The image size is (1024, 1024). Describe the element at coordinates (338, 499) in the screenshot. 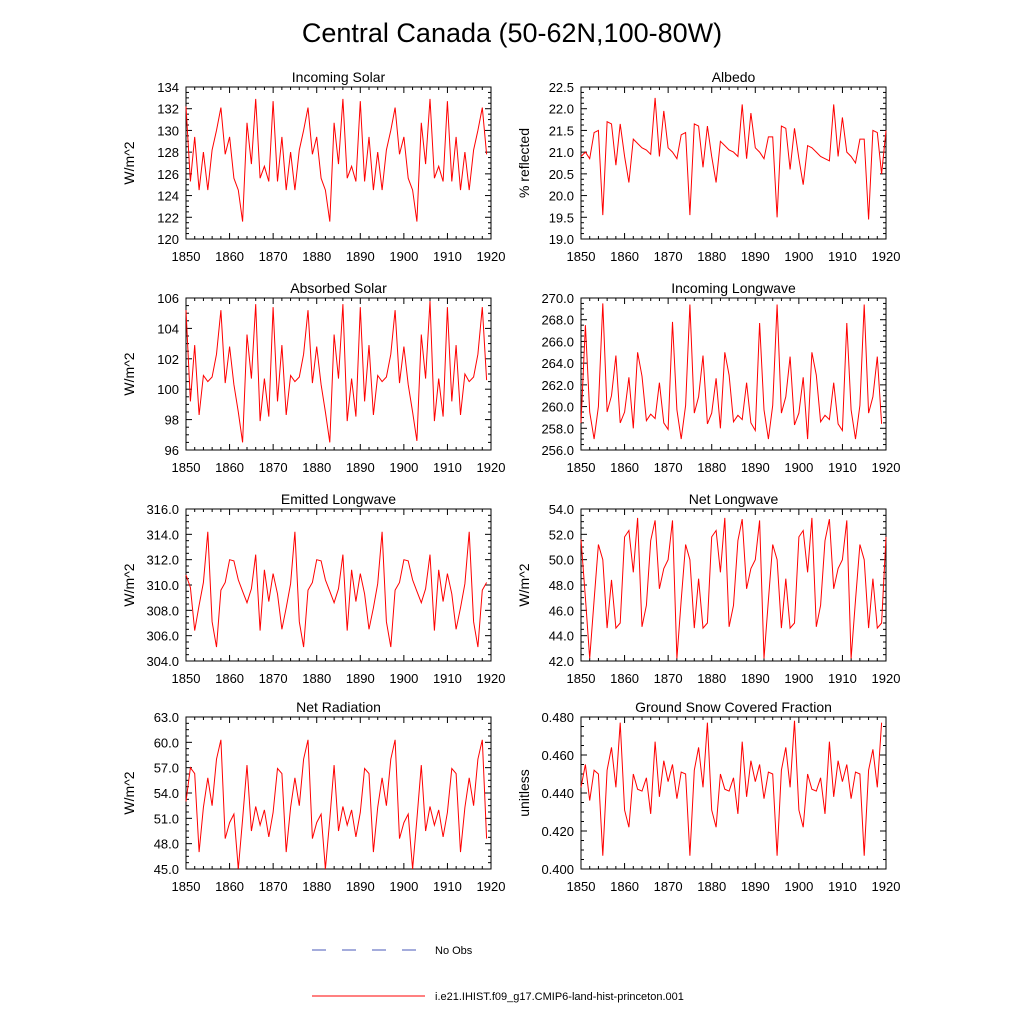

I see `panel-title: Emitted Longwave` at that location.